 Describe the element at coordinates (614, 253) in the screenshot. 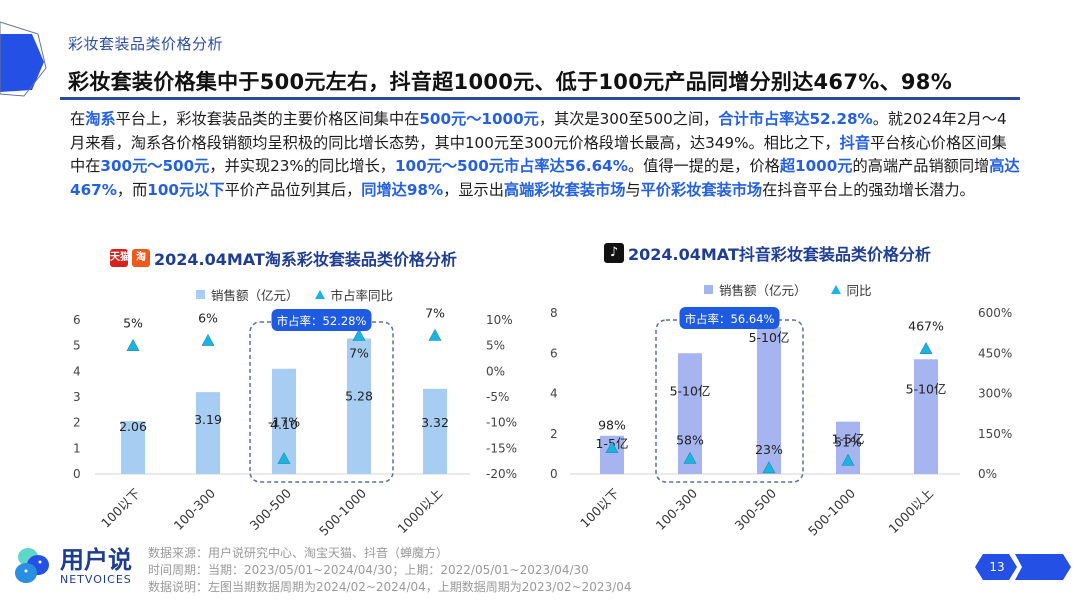

I see `douyin-icon: ♪` at that location.